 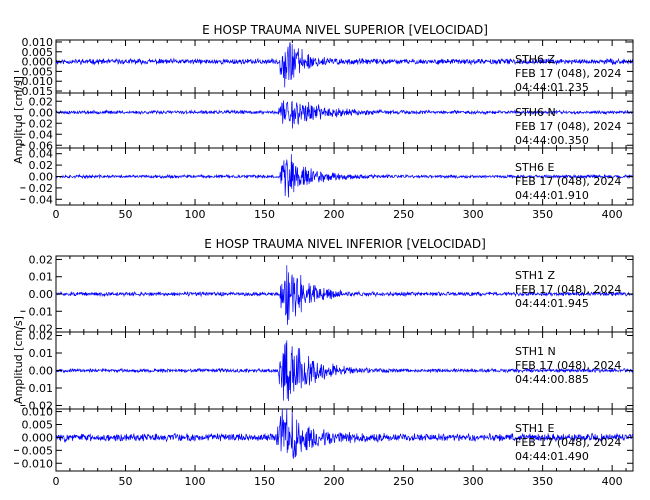 I want to click on station-time: 04:44:01.945, so click(x=552, y=303).